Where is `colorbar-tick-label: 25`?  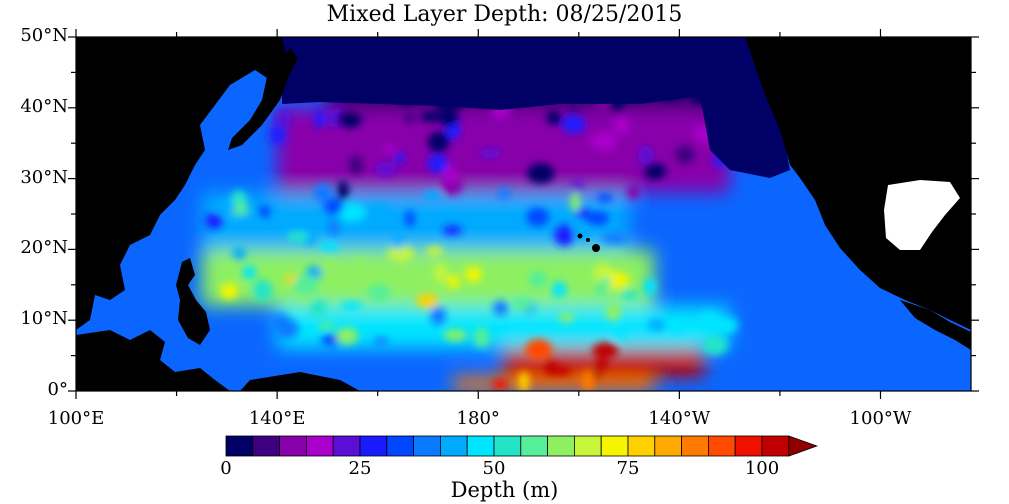 colorbar-tick-label: 25 is located at coordinates (360, 468).